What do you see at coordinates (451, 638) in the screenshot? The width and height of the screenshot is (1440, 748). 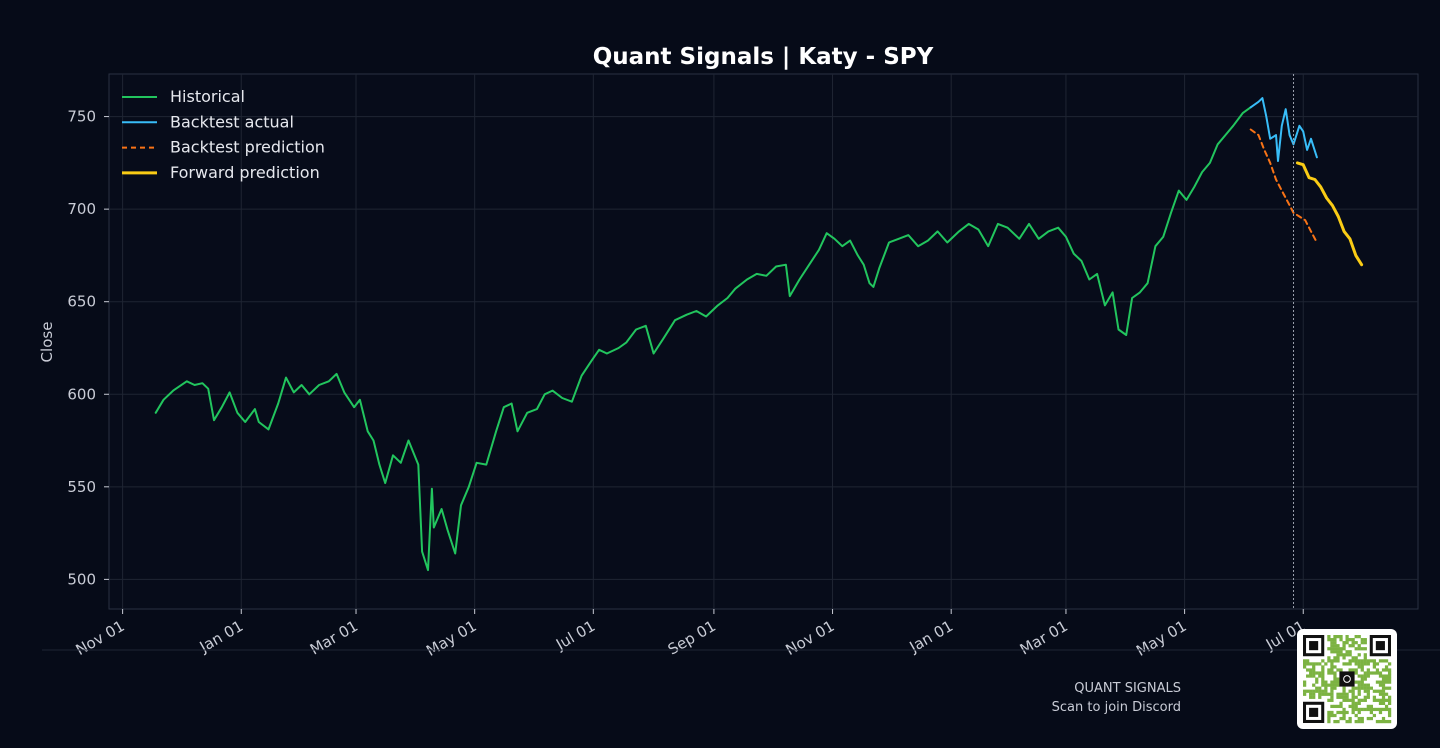 I see `x-tick-label: May 01` at bounding box center [451, 638].